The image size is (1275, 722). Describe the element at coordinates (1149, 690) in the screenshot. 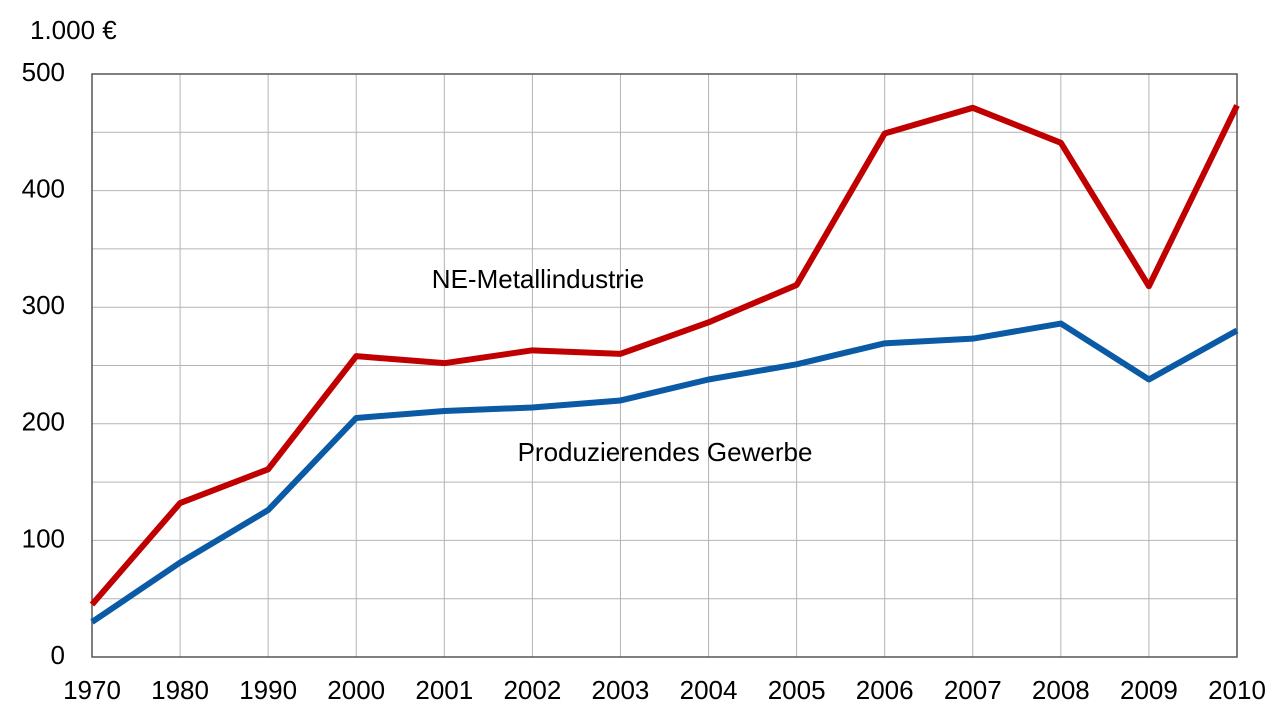

I see `x-tick-label: 2009` at that location.